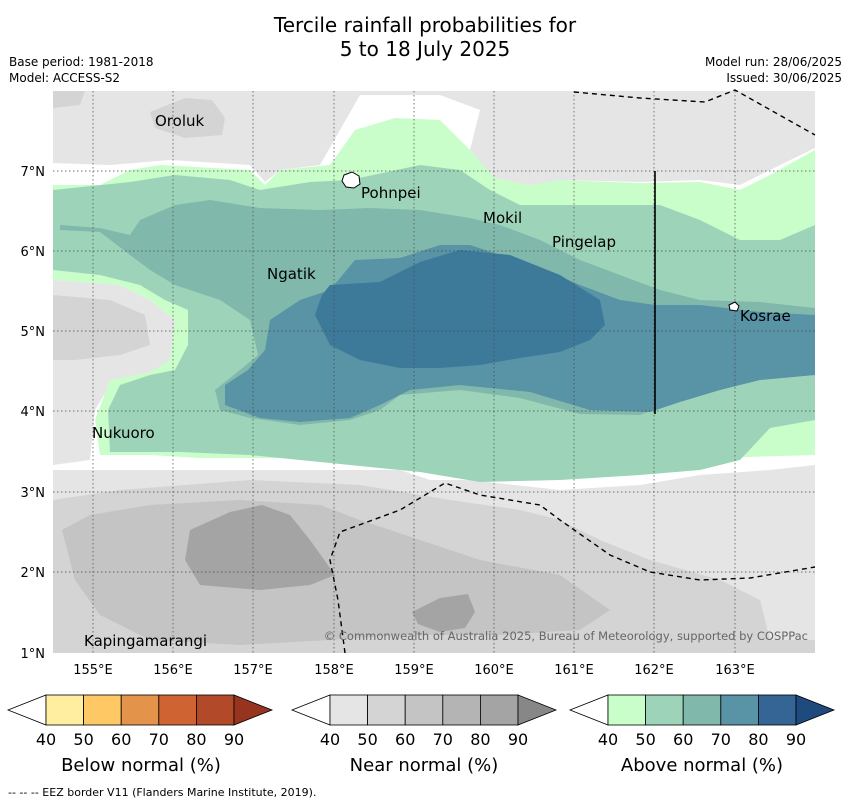  I want to click on colorbar-below-tick: 80, so click(196, 739).